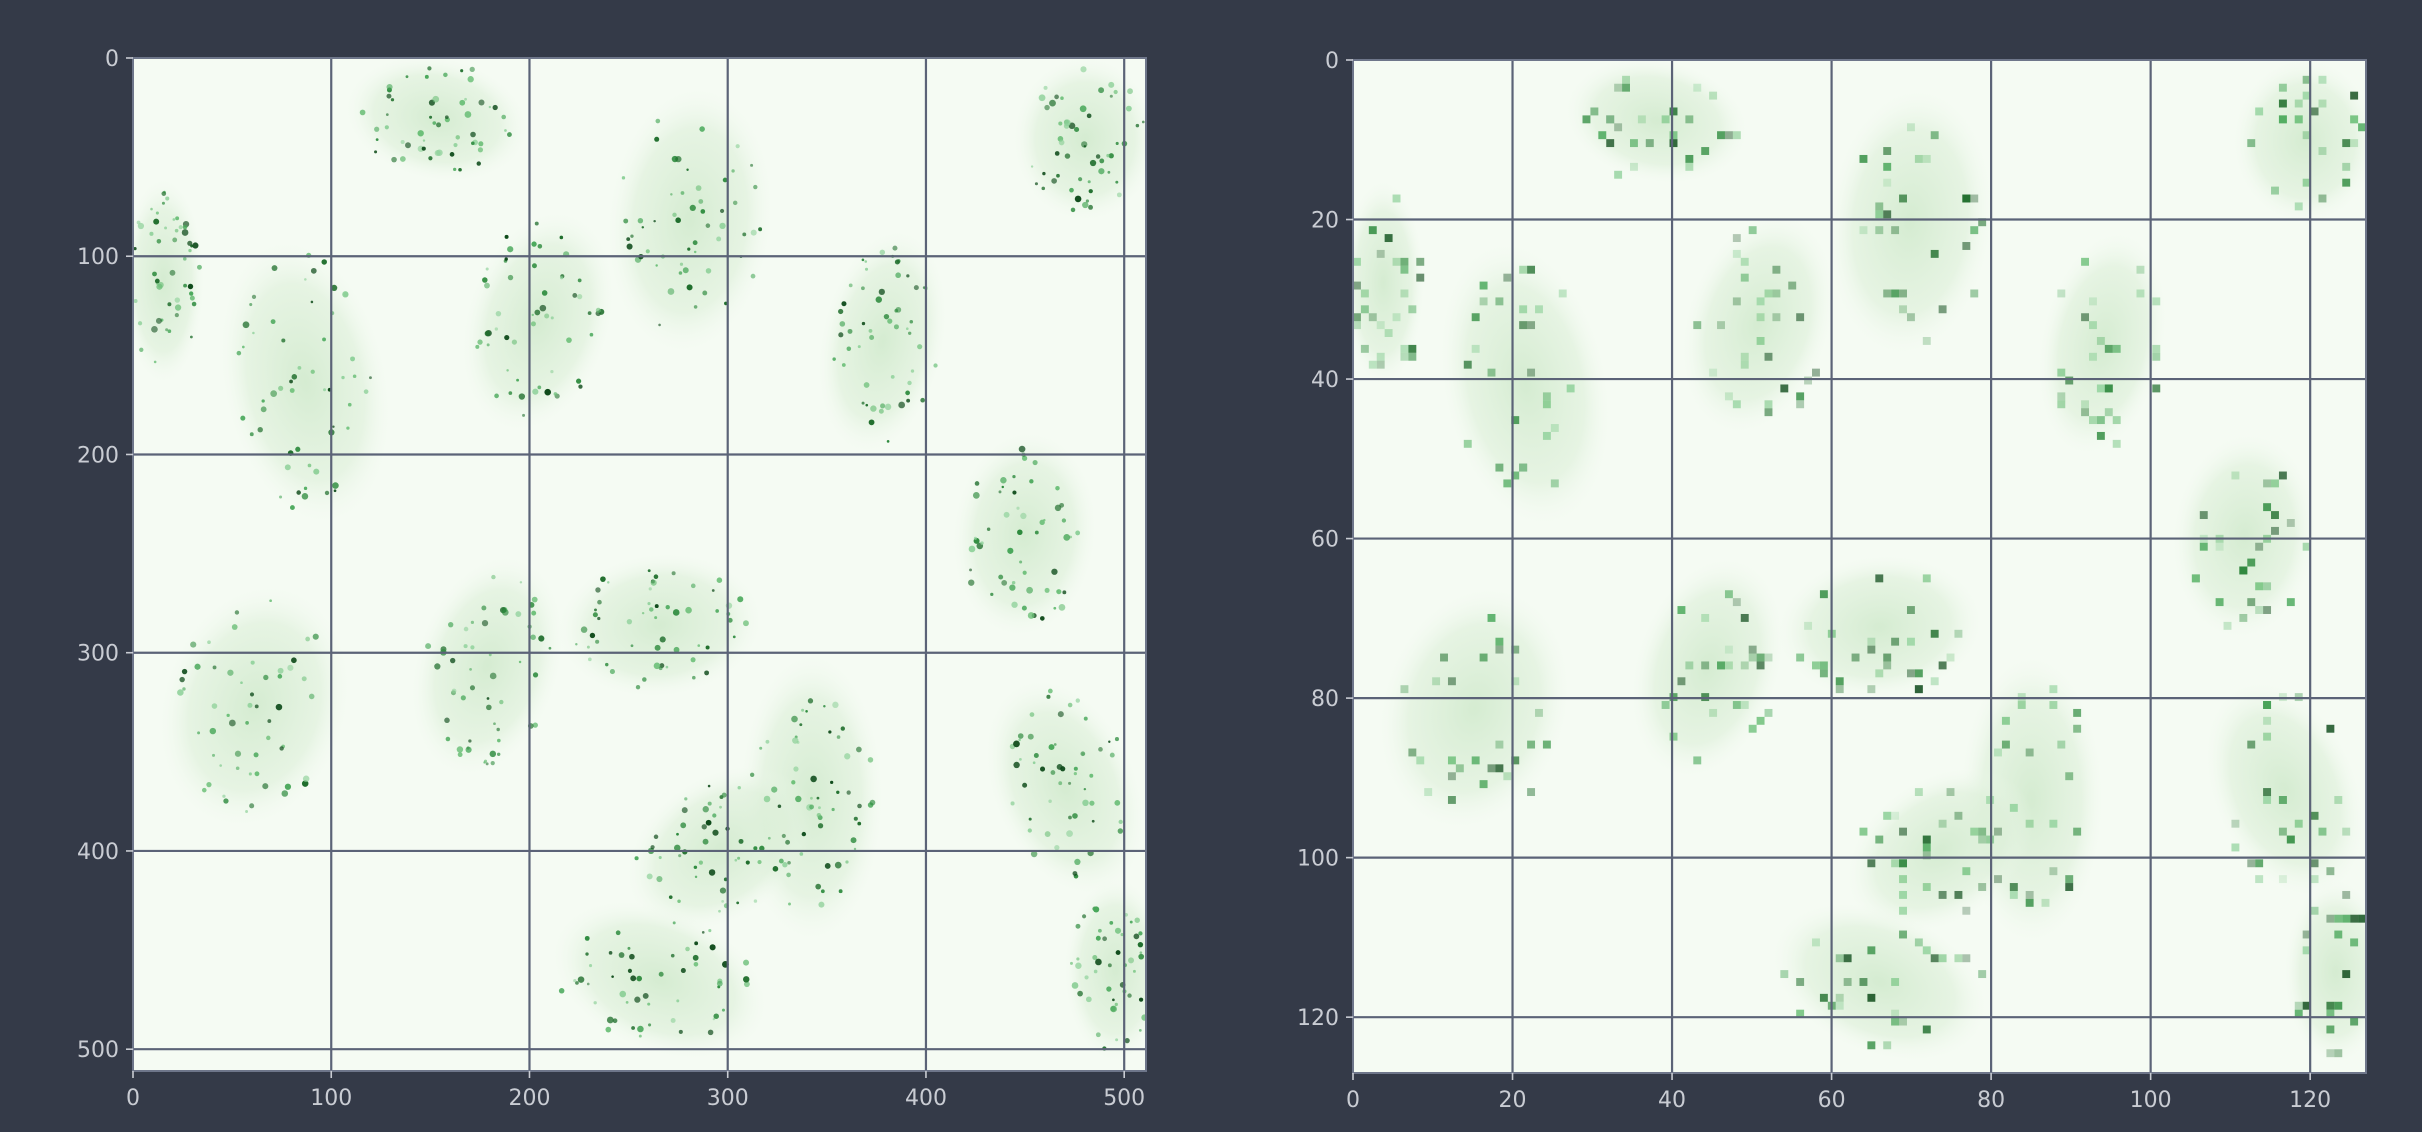 This screenshot has height=1132, width=2422. What do you see at coordinates (720, 848) in the screenshot?
I see `cell-blob` at bounding box center [720, 848].